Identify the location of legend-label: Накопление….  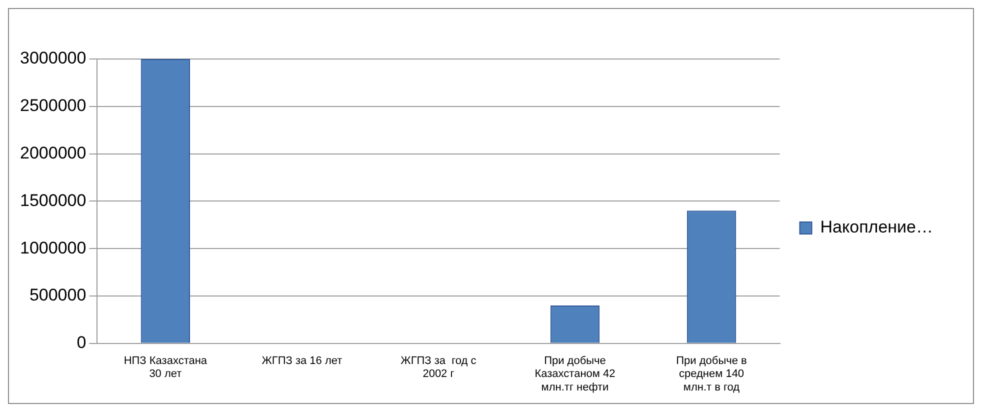
(876, 227).